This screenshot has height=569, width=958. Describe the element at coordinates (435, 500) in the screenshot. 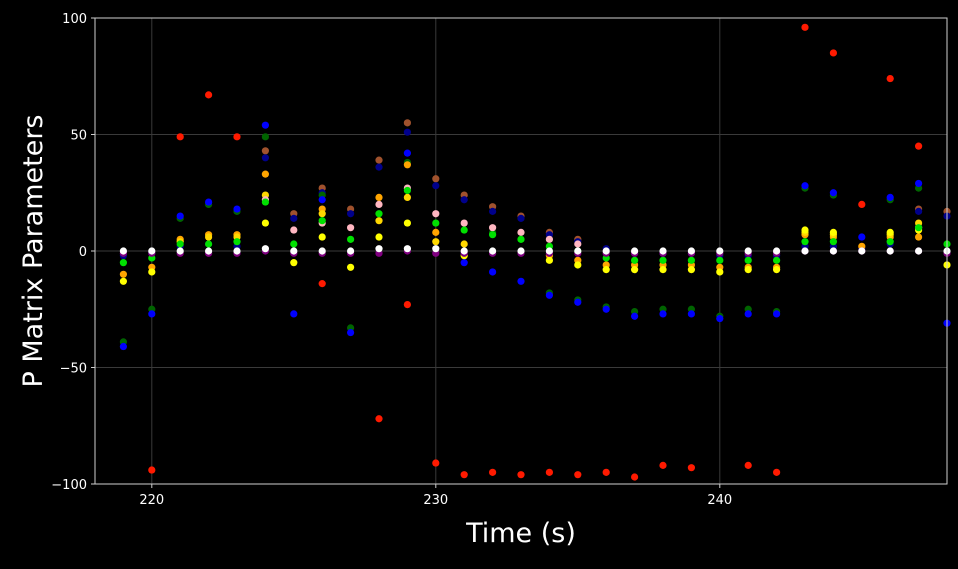

I see `x-tick-label: 230` at that location.